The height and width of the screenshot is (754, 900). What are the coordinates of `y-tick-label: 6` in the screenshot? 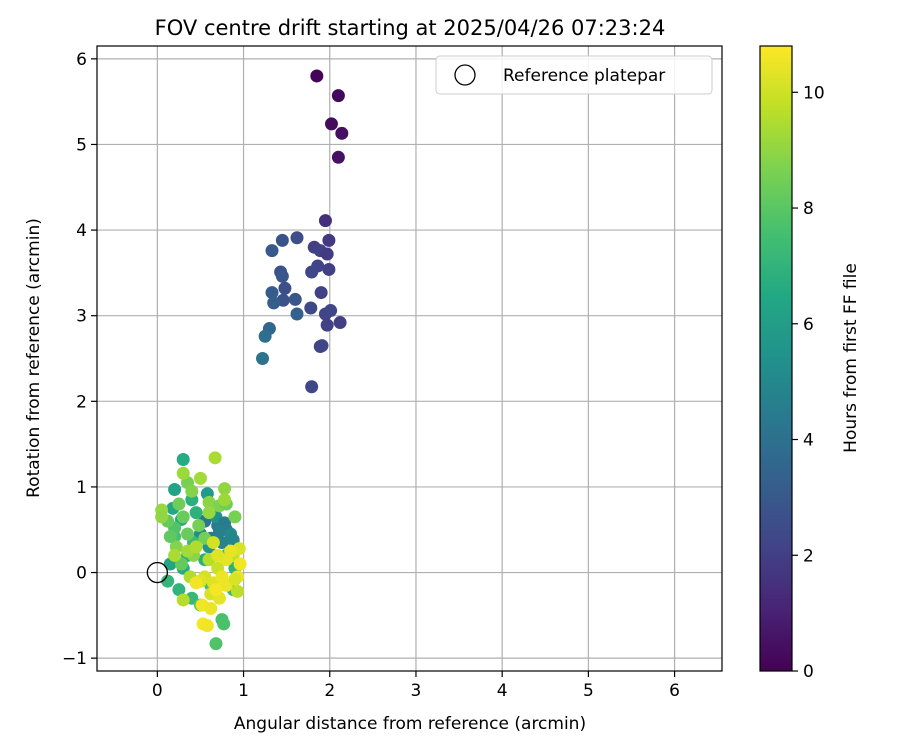 It's located at (81, 60).